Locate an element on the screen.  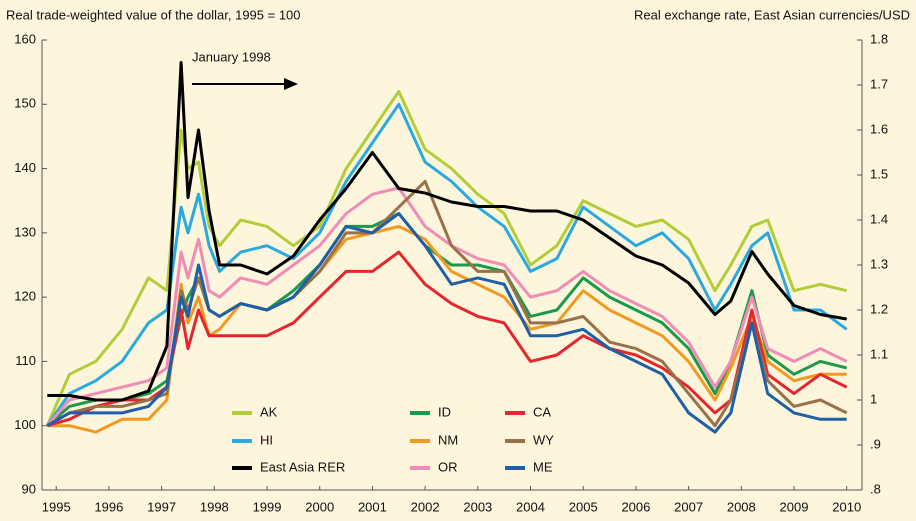
x-tick-label: 1997 is located at coordinates (161, 506).